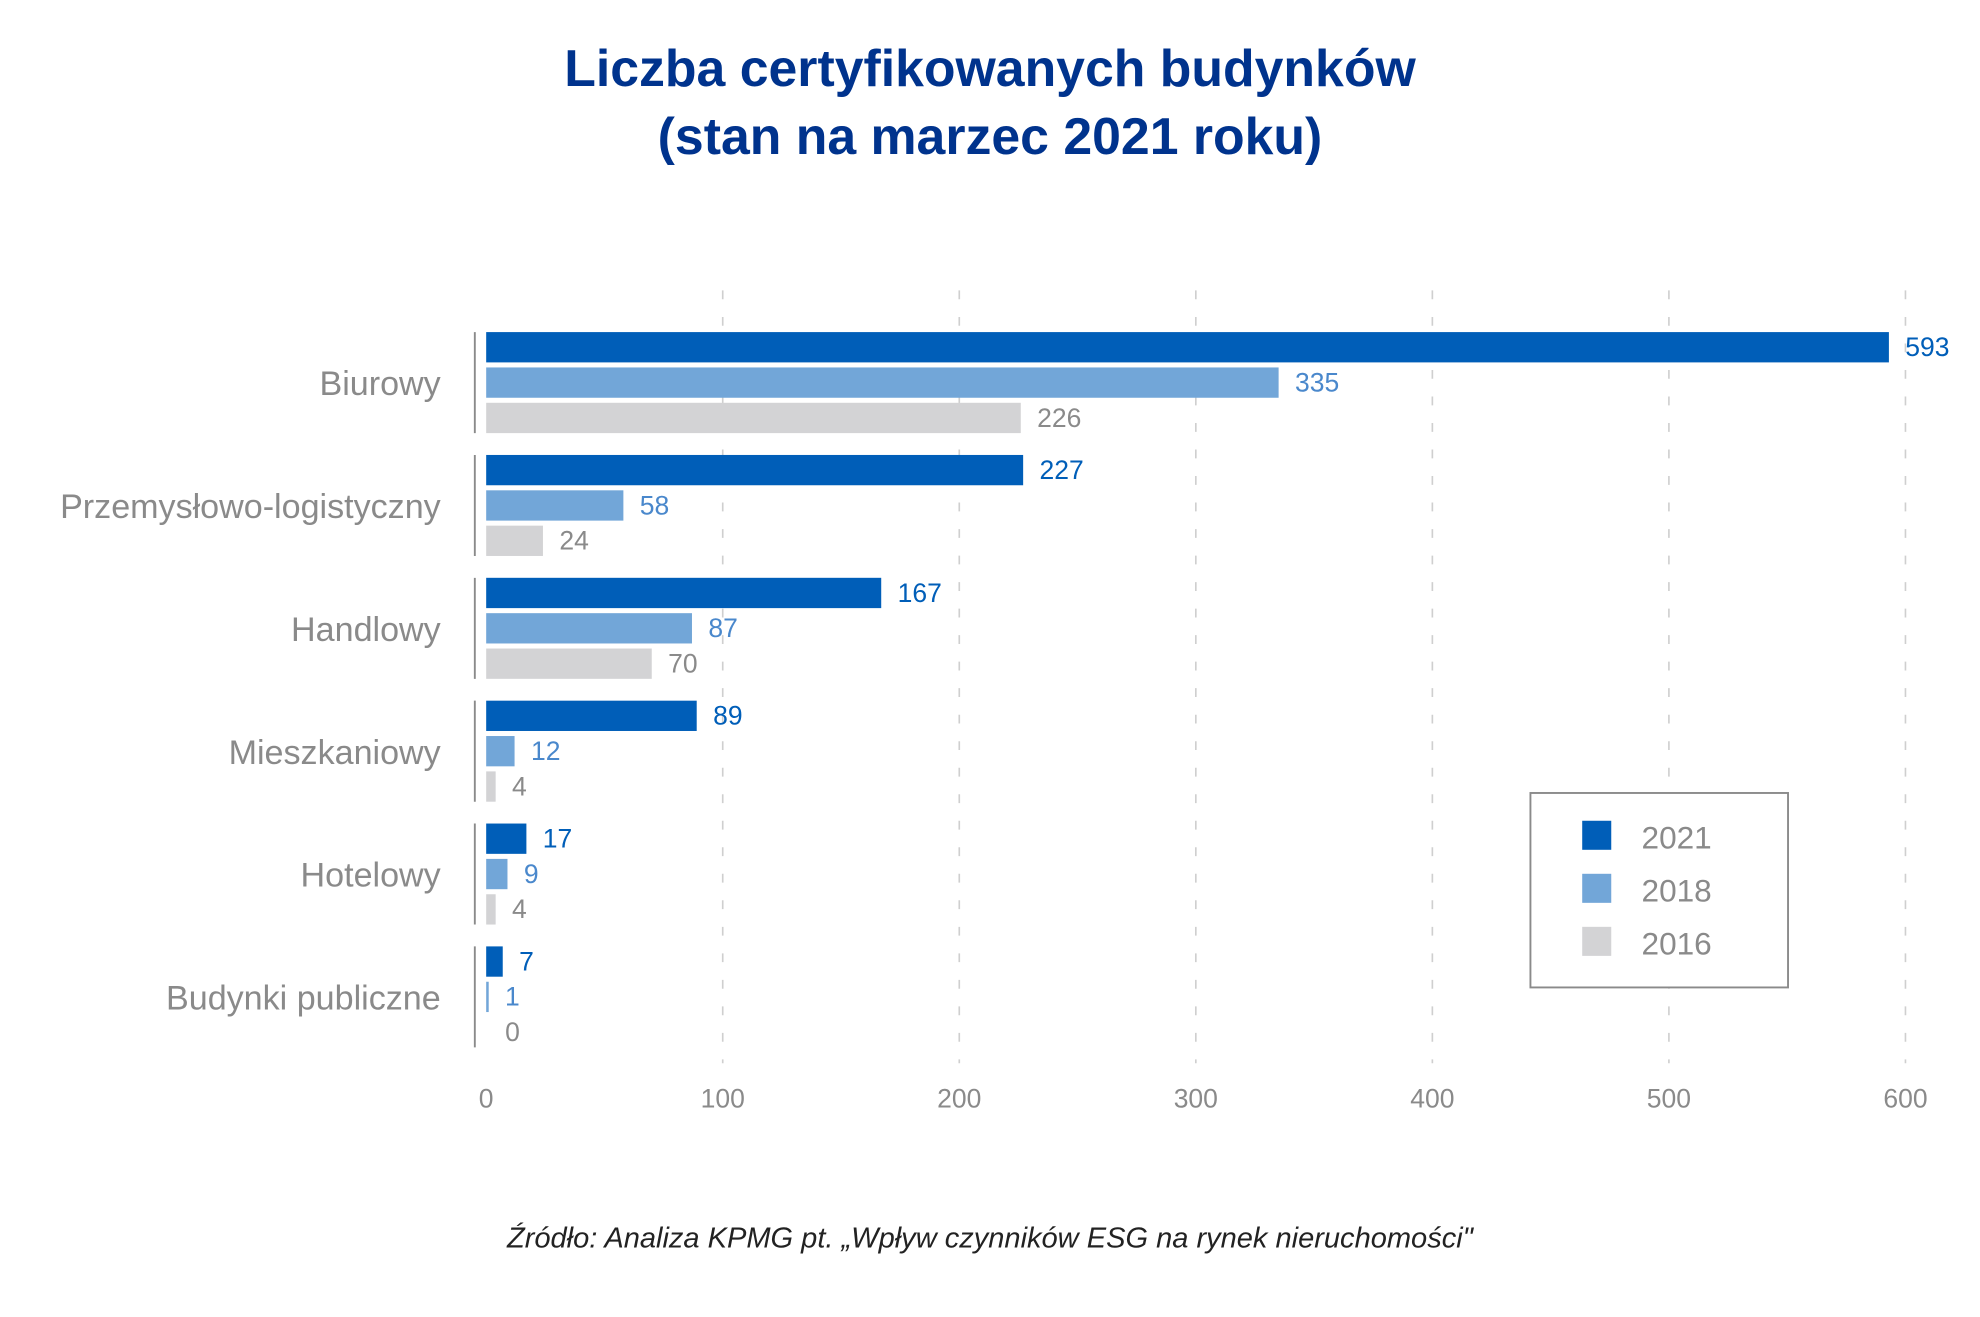 The height and width of the screenshot is (1317, 1980). Describe the element at coordinates (366, 630) in the screenshot. I see `category-label: Handlowy` at that location.